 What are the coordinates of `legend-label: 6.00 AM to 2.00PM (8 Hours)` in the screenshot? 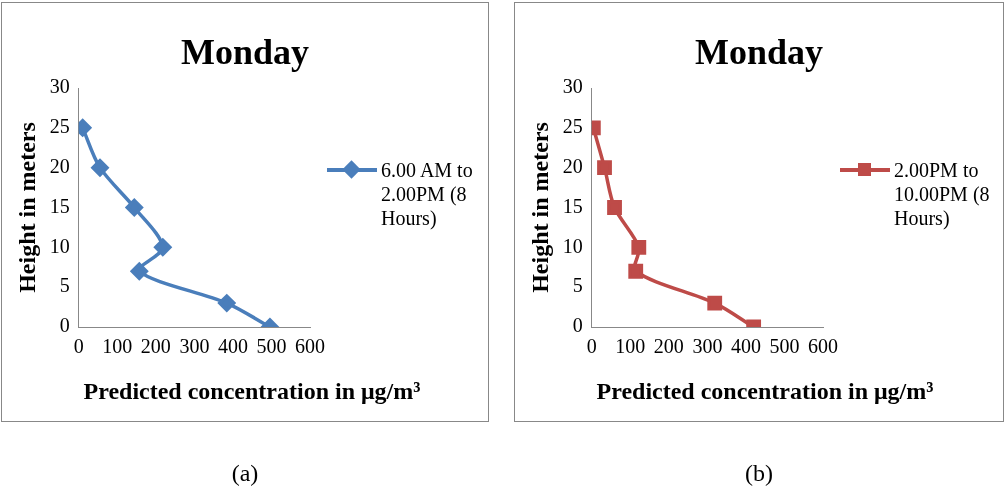 It's located at (427, 194).